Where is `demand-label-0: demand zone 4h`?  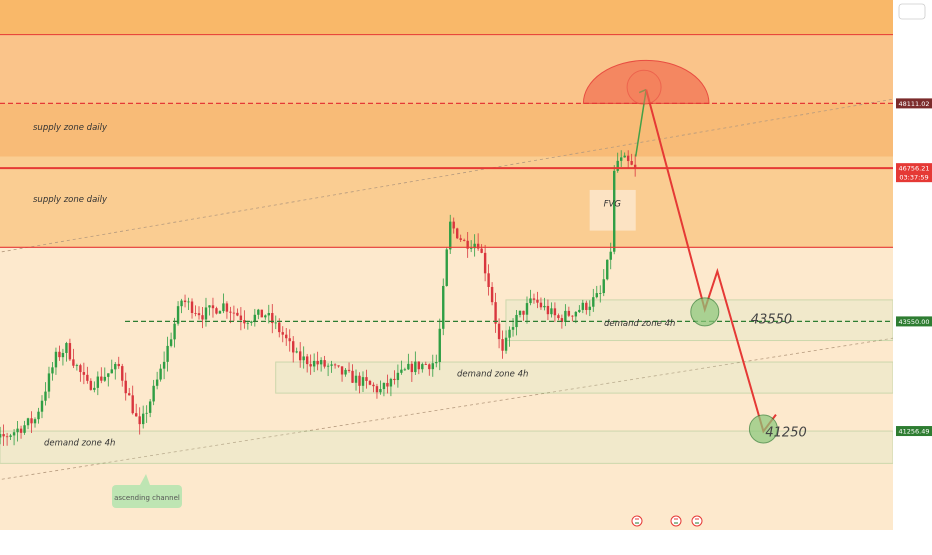
demand-label-0: demand zone 4h is located at coordinates (79, 444).